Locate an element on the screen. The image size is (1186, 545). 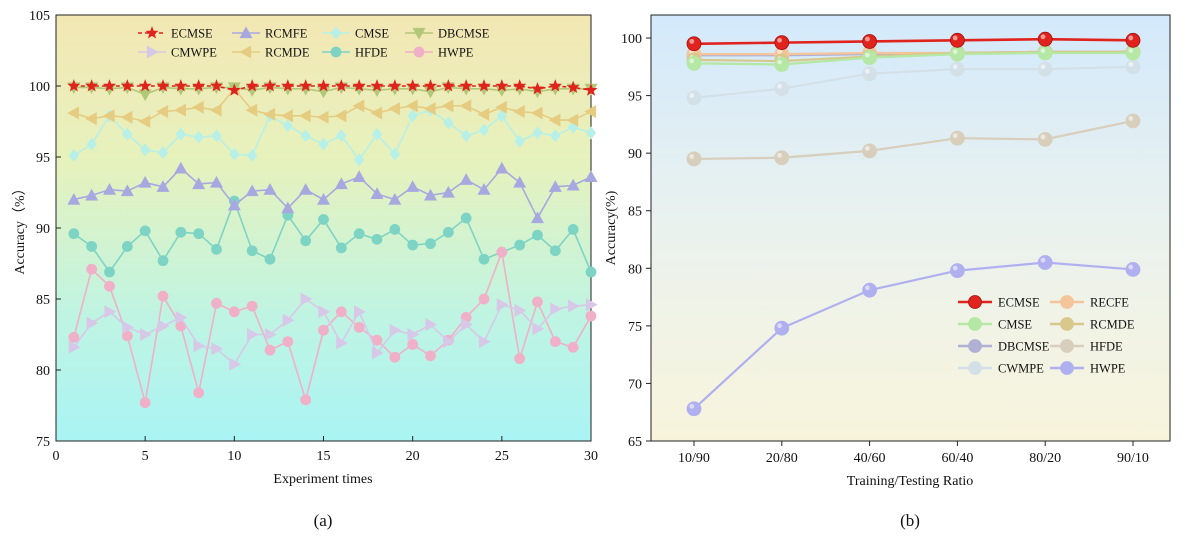
x-tick-label-b: 20/80 is located at coordinates (782, 458).